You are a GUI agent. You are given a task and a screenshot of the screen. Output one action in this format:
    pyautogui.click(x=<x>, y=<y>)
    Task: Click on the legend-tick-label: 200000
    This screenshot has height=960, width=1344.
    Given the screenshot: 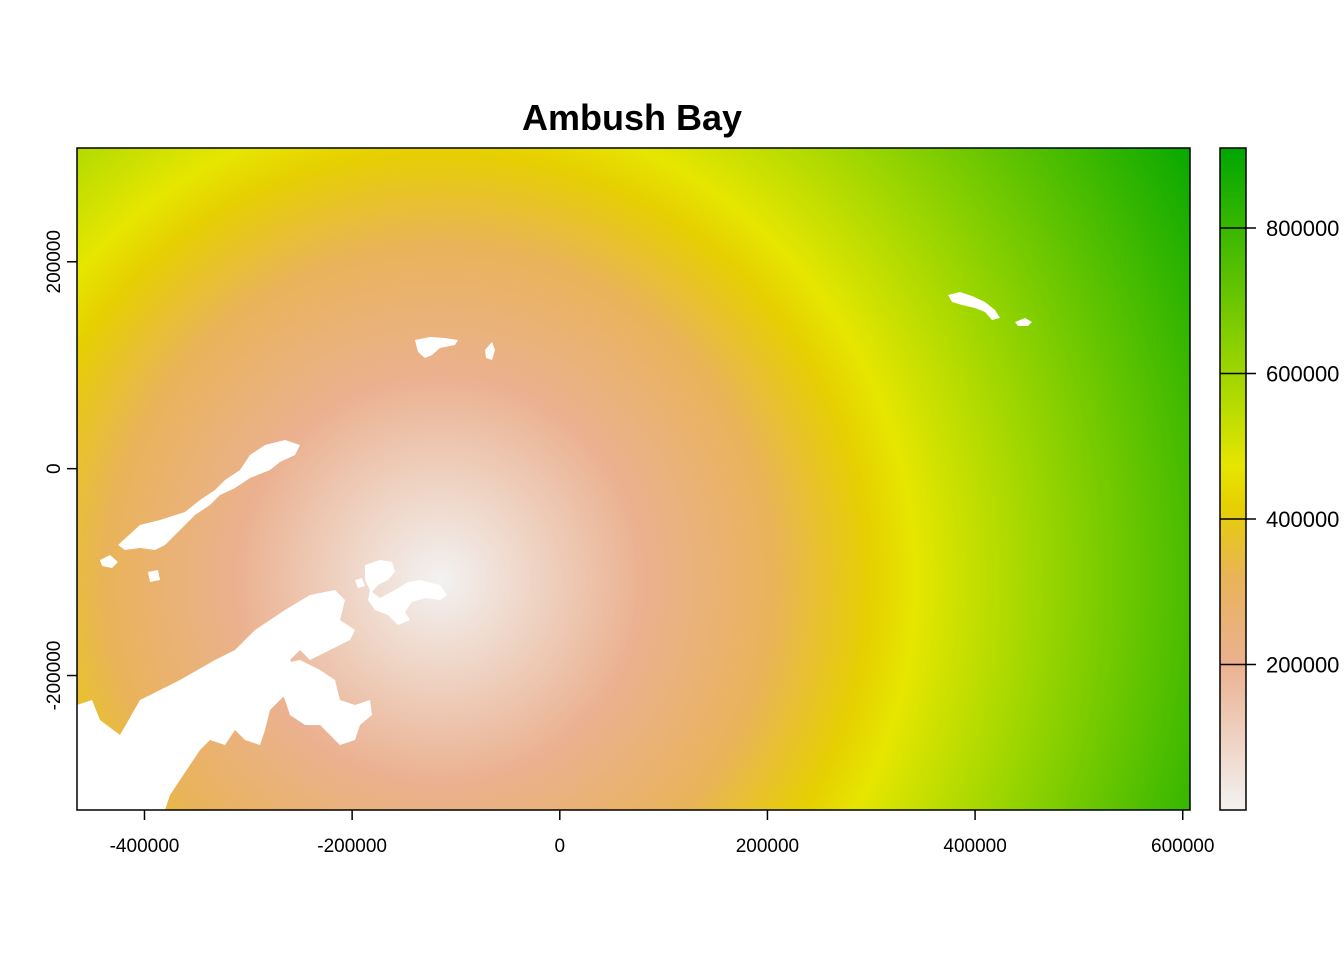 What is the action you would take?
    pyautogui.click(x=1302, y=665)
    